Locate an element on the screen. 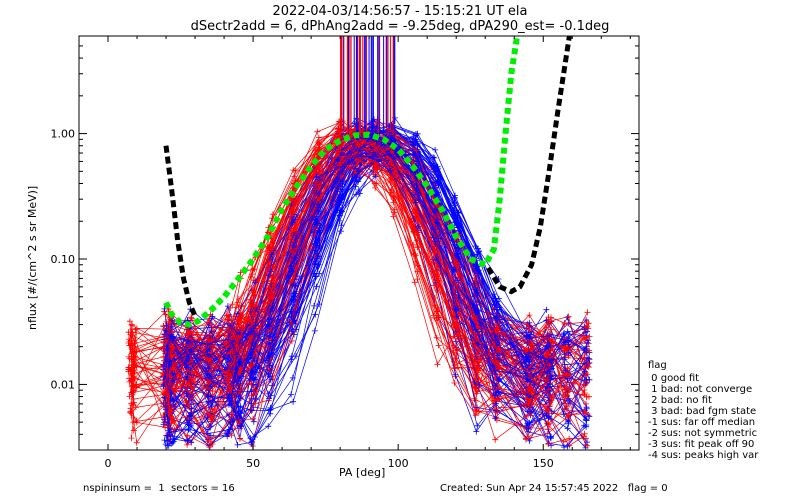 This screenshot has width=800, height=500. legend-item: 0 good fit is located at coordinates (674, 378).